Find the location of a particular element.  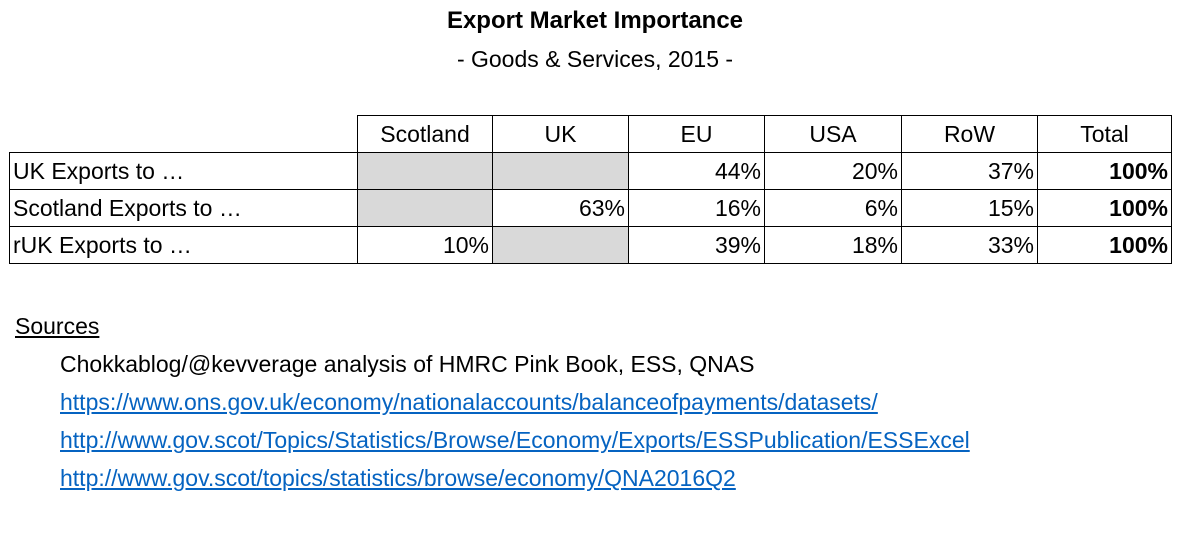

page-subtitle: - Goods & Services, 2015 - is located at coordinates (595, 59).